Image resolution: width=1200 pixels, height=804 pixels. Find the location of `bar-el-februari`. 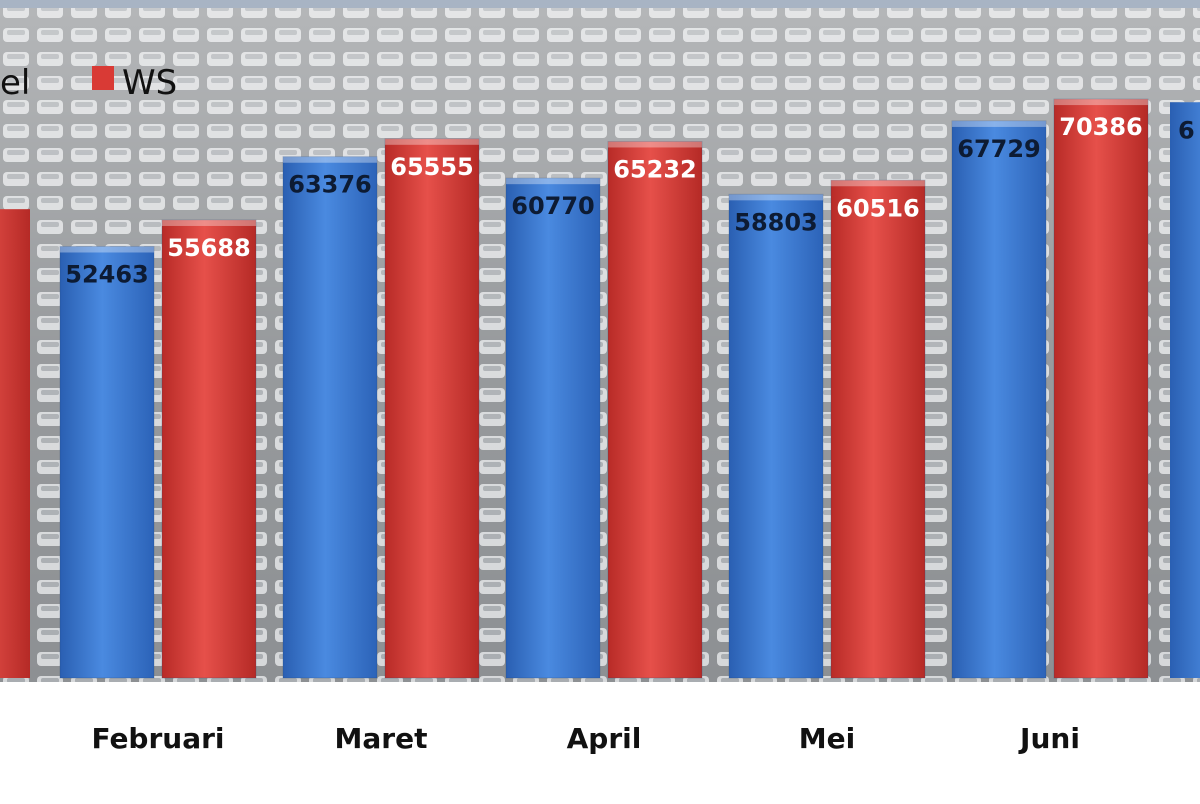

bar-el-februari is located at coordinates (107, 462).